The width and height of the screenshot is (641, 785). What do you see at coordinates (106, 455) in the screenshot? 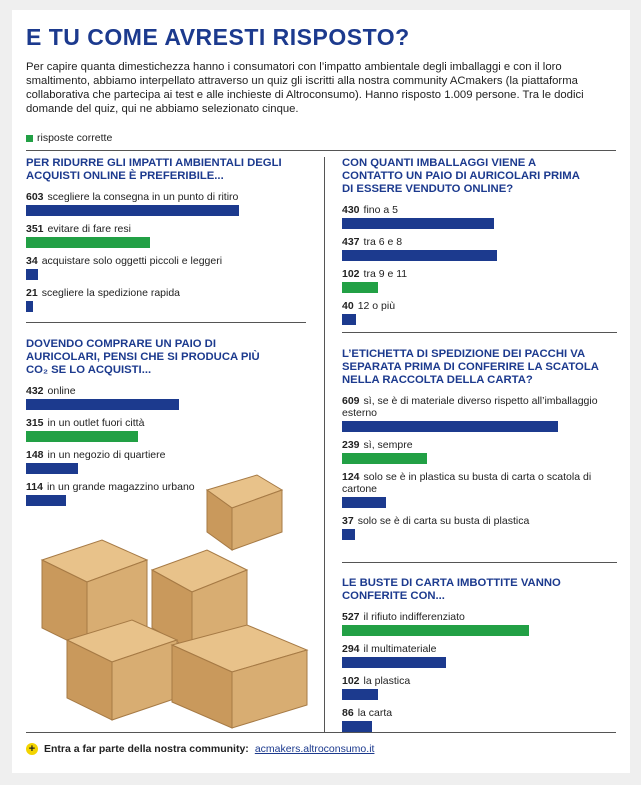
I see `category-label: in un negozio di quartiere` at bounding box center [106, 455].